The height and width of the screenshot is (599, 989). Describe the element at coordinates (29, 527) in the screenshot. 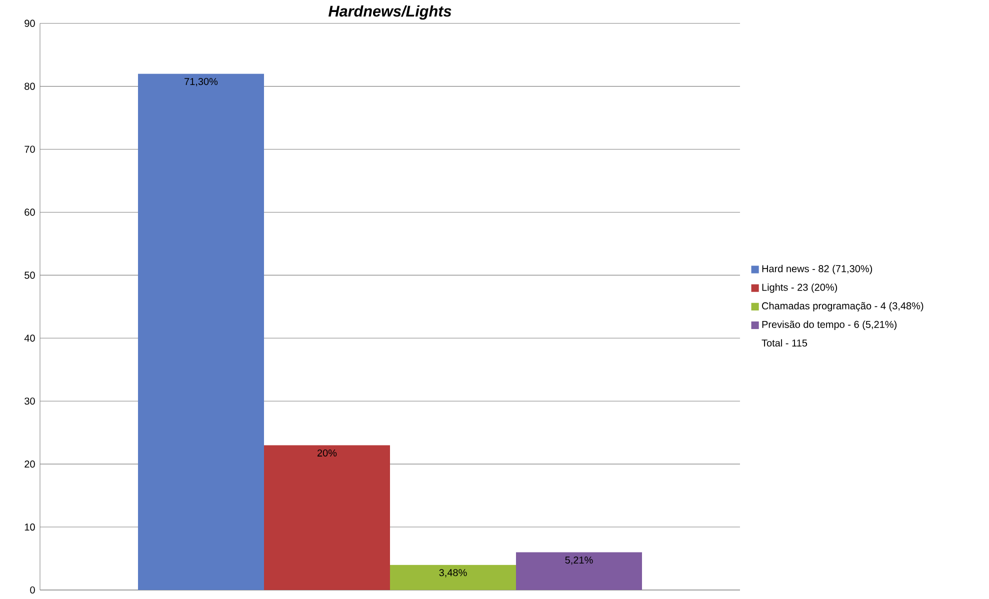

I see `y-tick-label: 10` at that location.